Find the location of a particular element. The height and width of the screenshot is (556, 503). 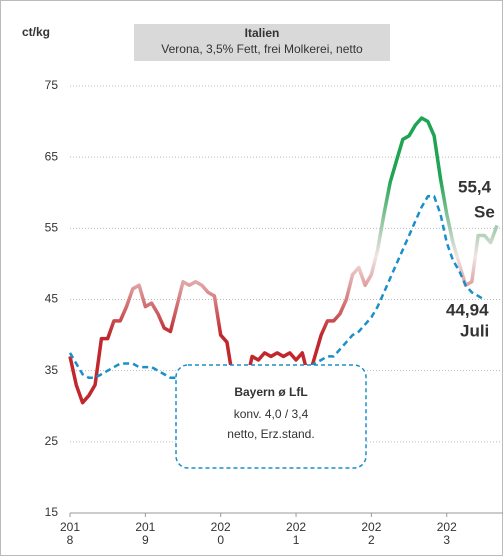

annotation: 55,4 is located at coordinates (475, 186).